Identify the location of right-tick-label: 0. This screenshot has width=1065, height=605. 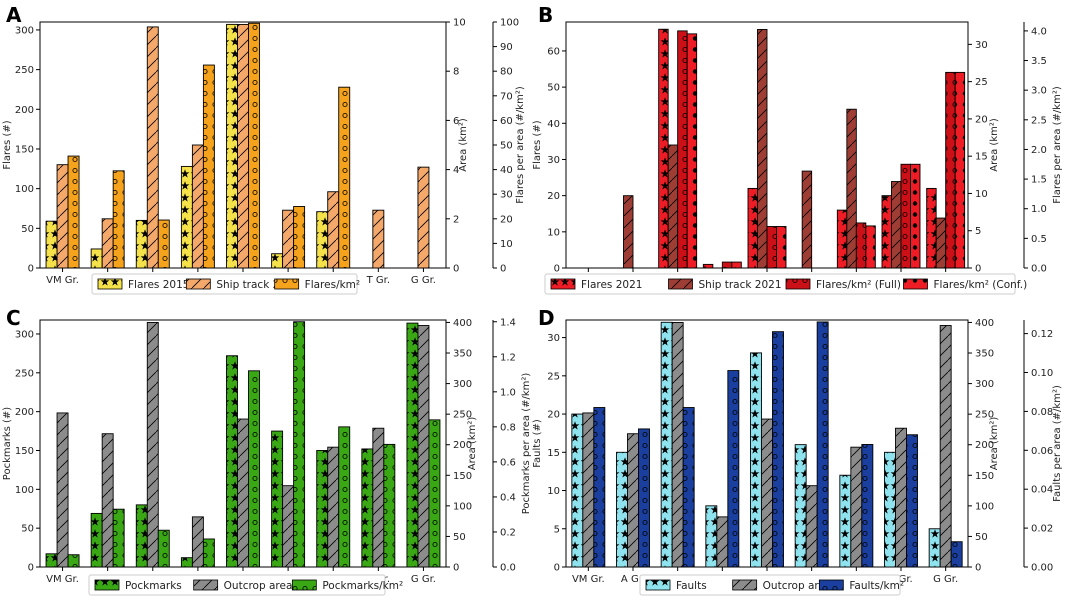
(456, 269).